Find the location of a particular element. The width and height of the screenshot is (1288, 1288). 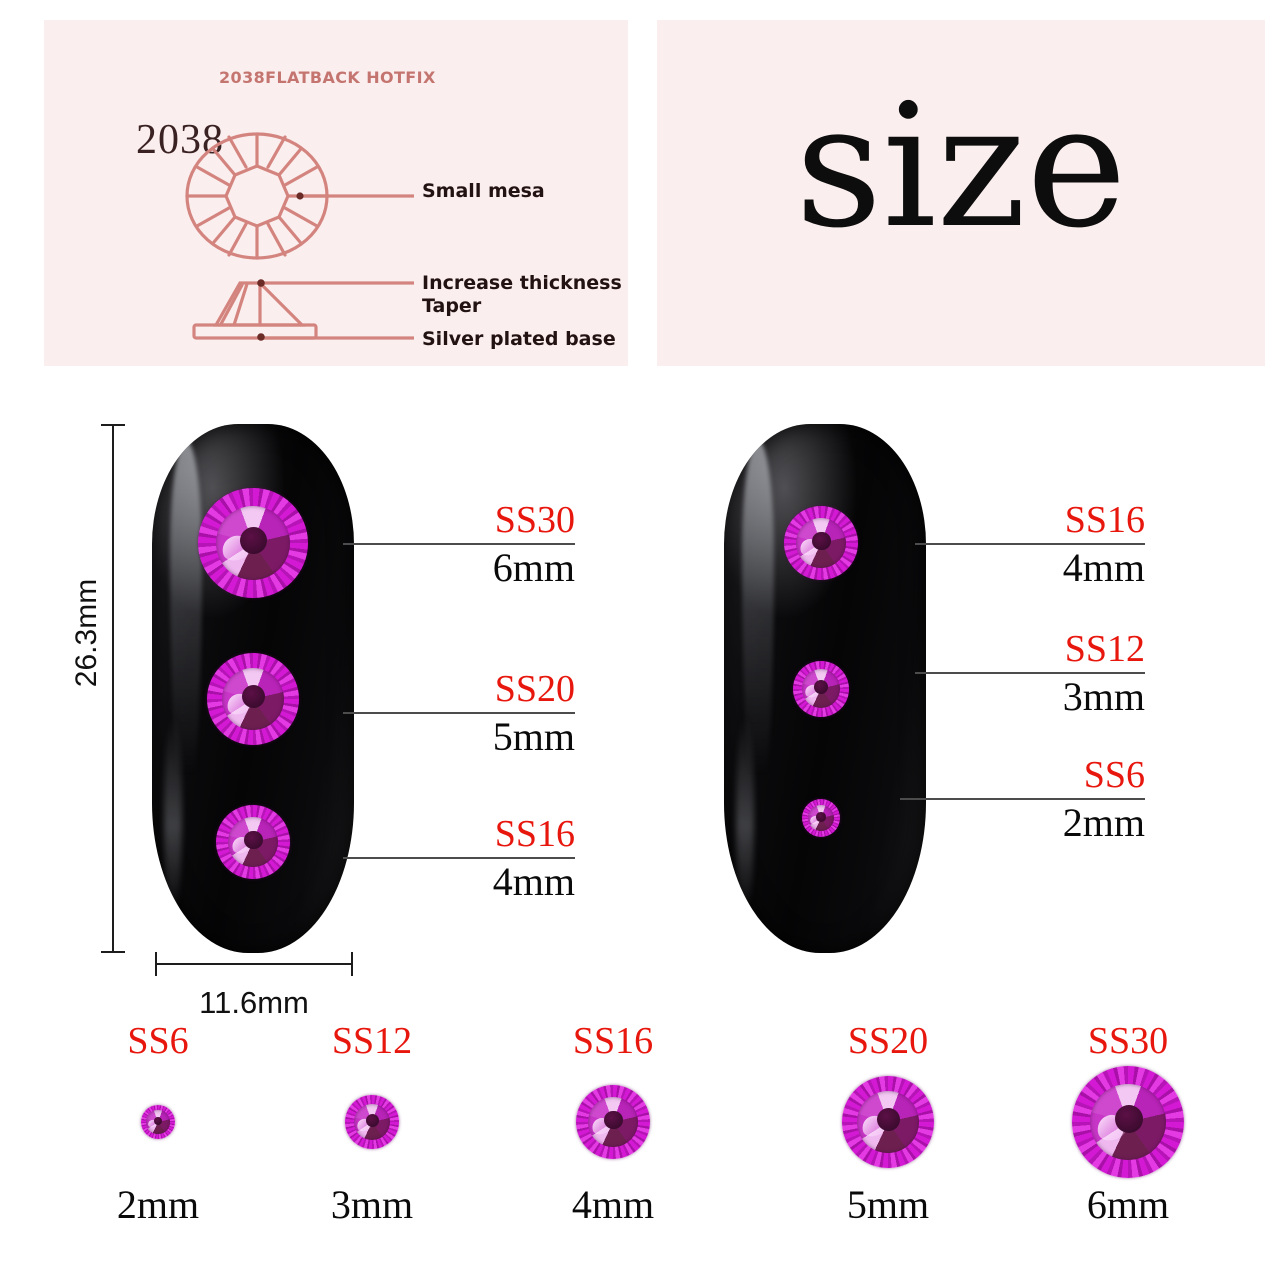

side-view-base-plate is located at coordinates (255, 331).